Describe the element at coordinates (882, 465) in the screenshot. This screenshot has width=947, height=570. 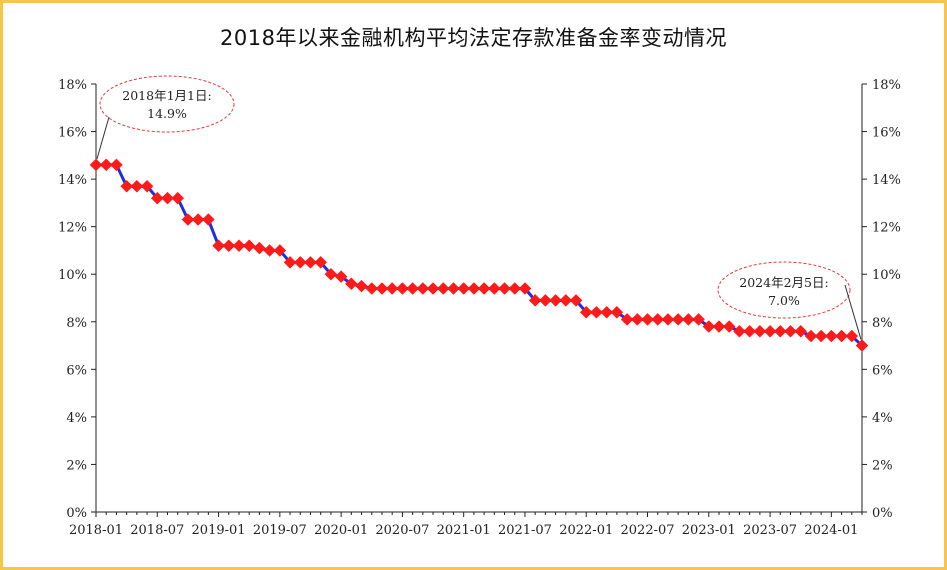
I see `y-tick-label-right: 2%` at that location.